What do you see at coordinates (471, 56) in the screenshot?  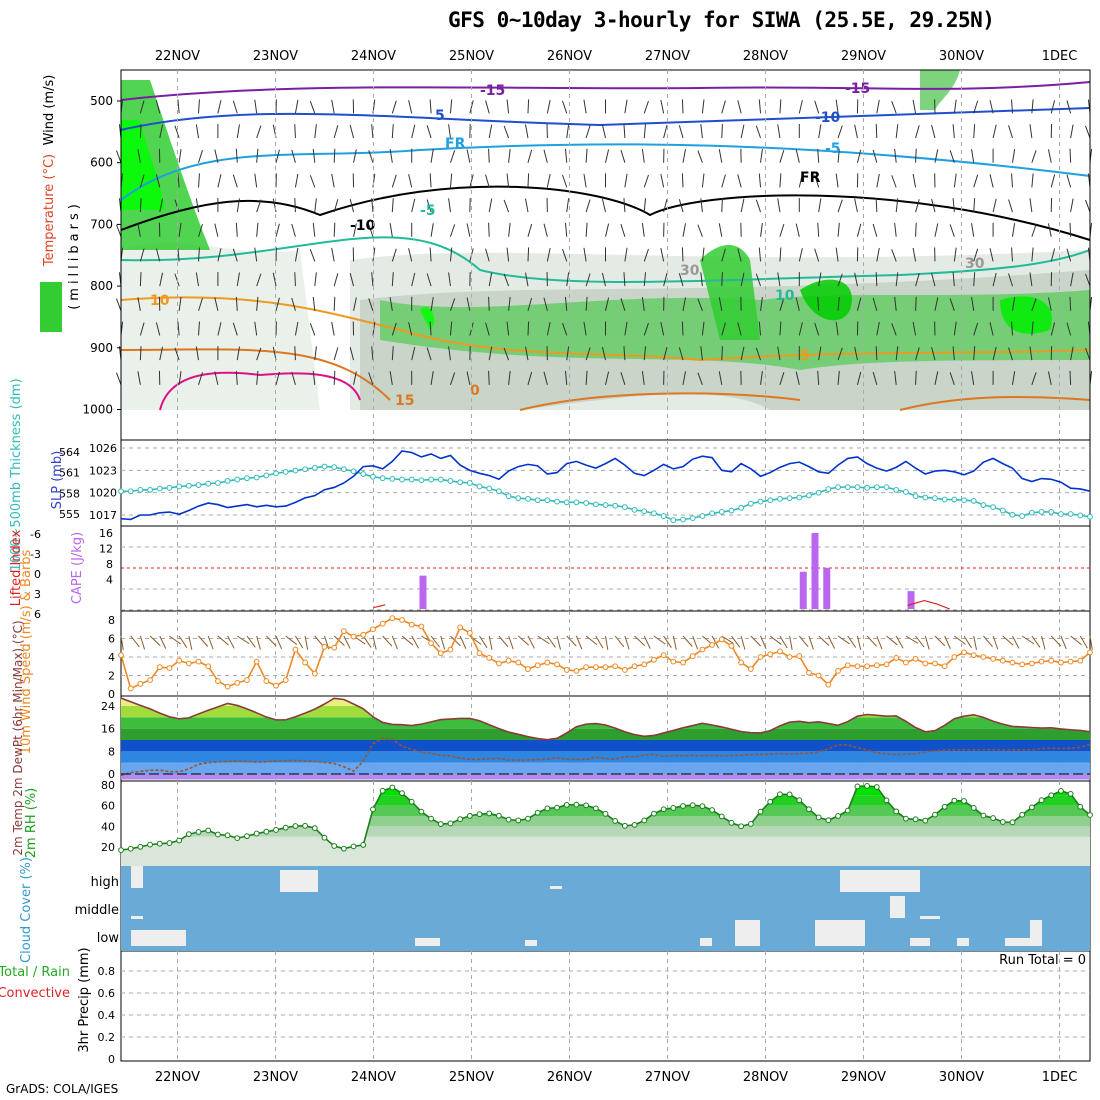 I see `date-label-top: 25NOV` at bounding box center [471, 56].